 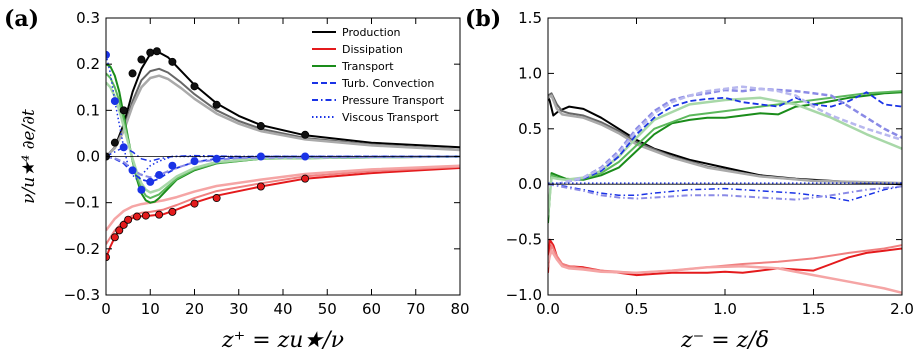 What do you see at coordinates (637, 309) in the screenshot?
I see `x-tick-label: 0.5` at bounding box center [637, 309].